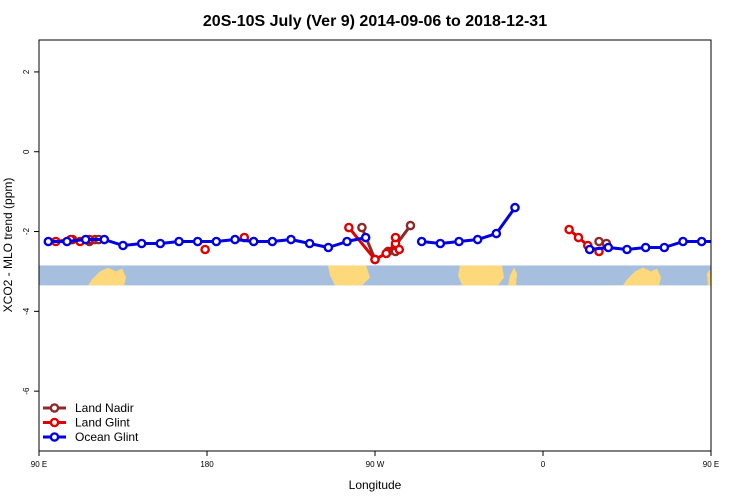 The image size is (750, 500). Describe the element at coordinates (104, 408) in the screenshot. I see `legend-label-land-nadir: Land Nadir` at that location.